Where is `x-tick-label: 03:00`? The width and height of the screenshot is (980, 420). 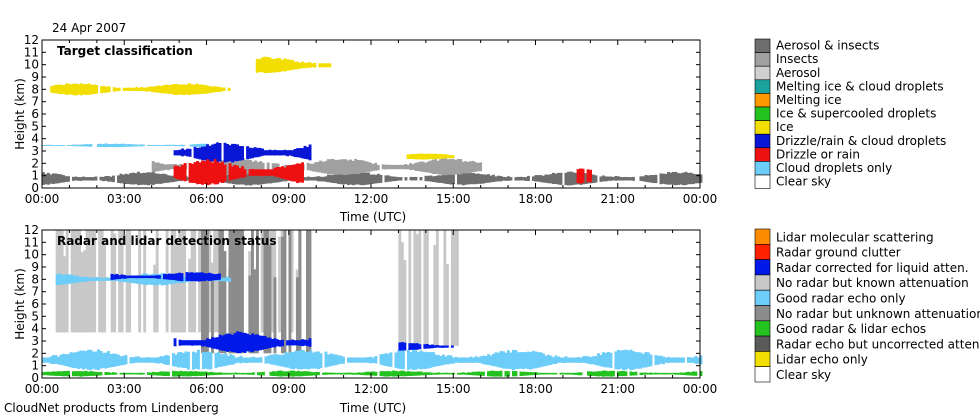 x-tick-label: 03:00 is located at coordinates (124, 199).